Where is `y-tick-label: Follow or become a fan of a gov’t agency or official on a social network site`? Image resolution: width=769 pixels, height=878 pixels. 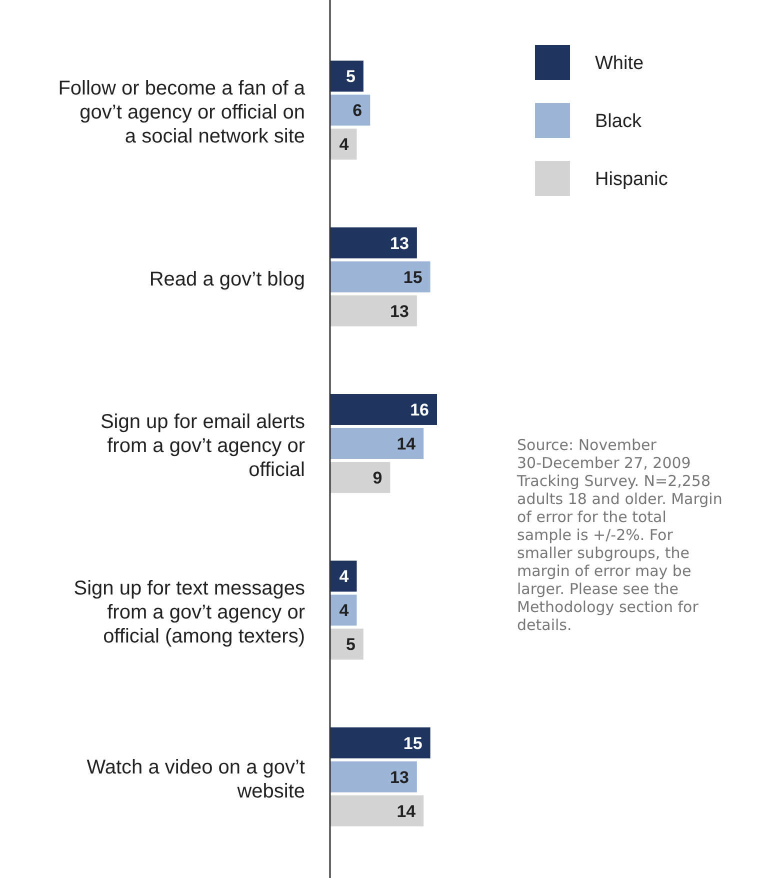 y-tick-label: Follow or become a fan of a gov’t agency or official on a social network site is located at coordinates (182, 113).